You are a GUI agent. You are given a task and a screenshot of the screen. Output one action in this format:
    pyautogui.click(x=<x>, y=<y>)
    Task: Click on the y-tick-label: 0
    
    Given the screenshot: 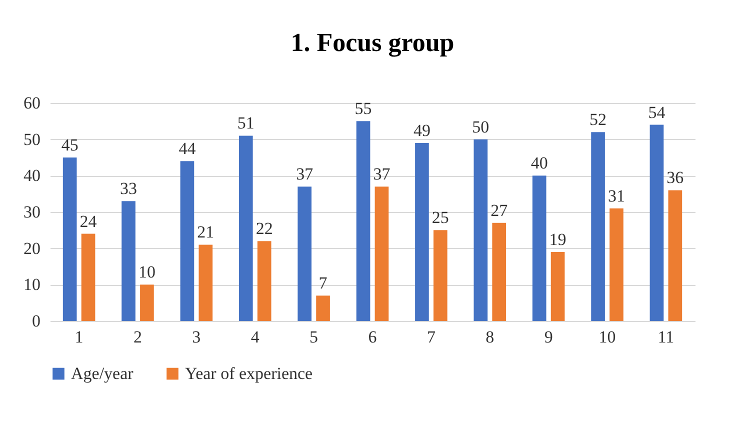 What is the action you would take?
    pyautogui.click(x=36, y=321)
    